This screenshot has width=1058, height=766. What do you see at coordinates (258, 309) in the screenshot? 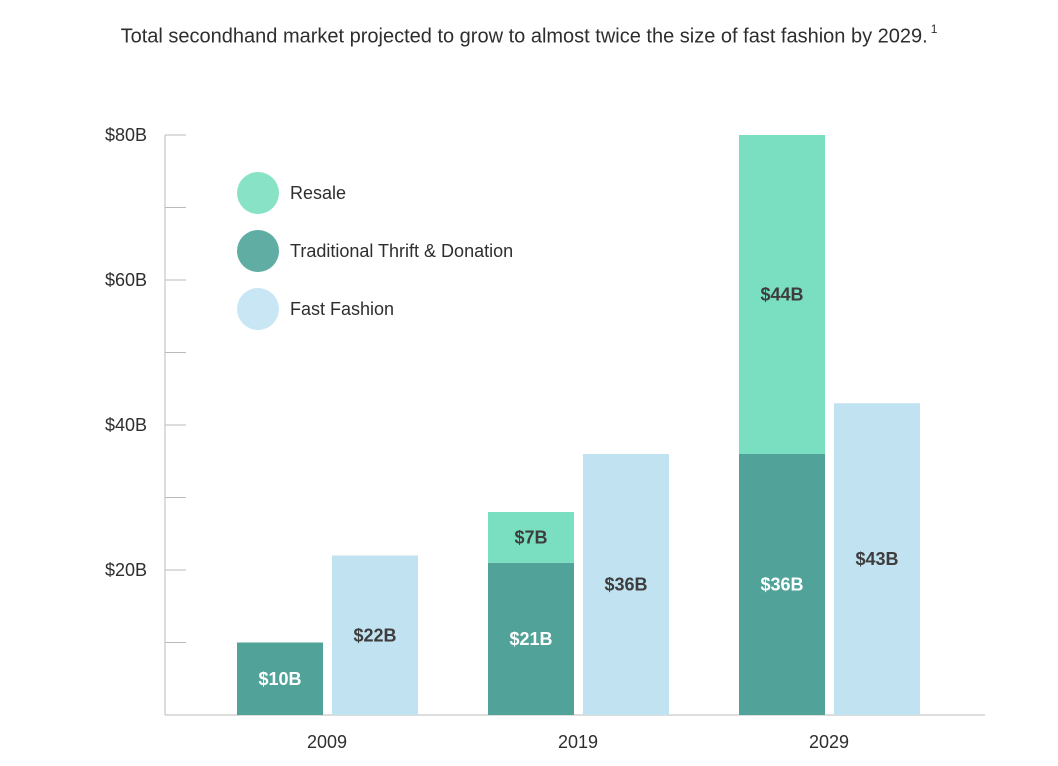
I see `legend-swatch-fast-fashion` at bounding box center [258, 309].